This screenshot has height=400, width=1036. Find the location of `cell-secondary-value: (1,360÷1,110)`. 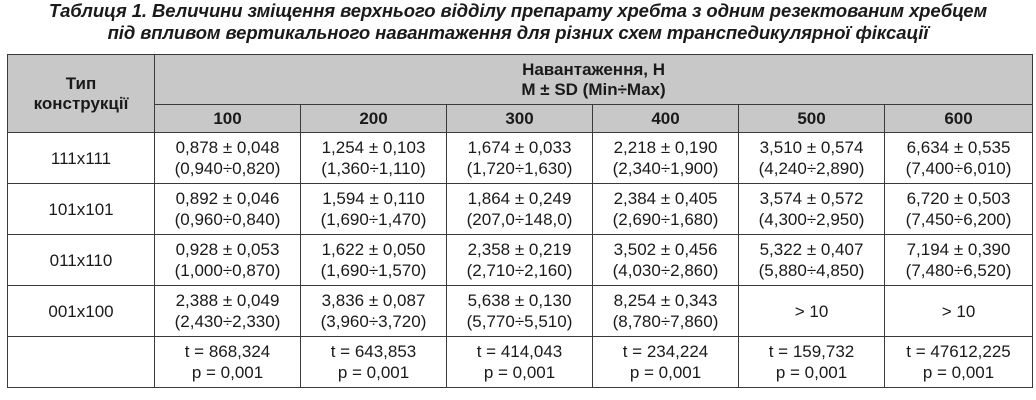

cell-secondary-value: (1,360÷1,110) is located at coordinates (373, 168).